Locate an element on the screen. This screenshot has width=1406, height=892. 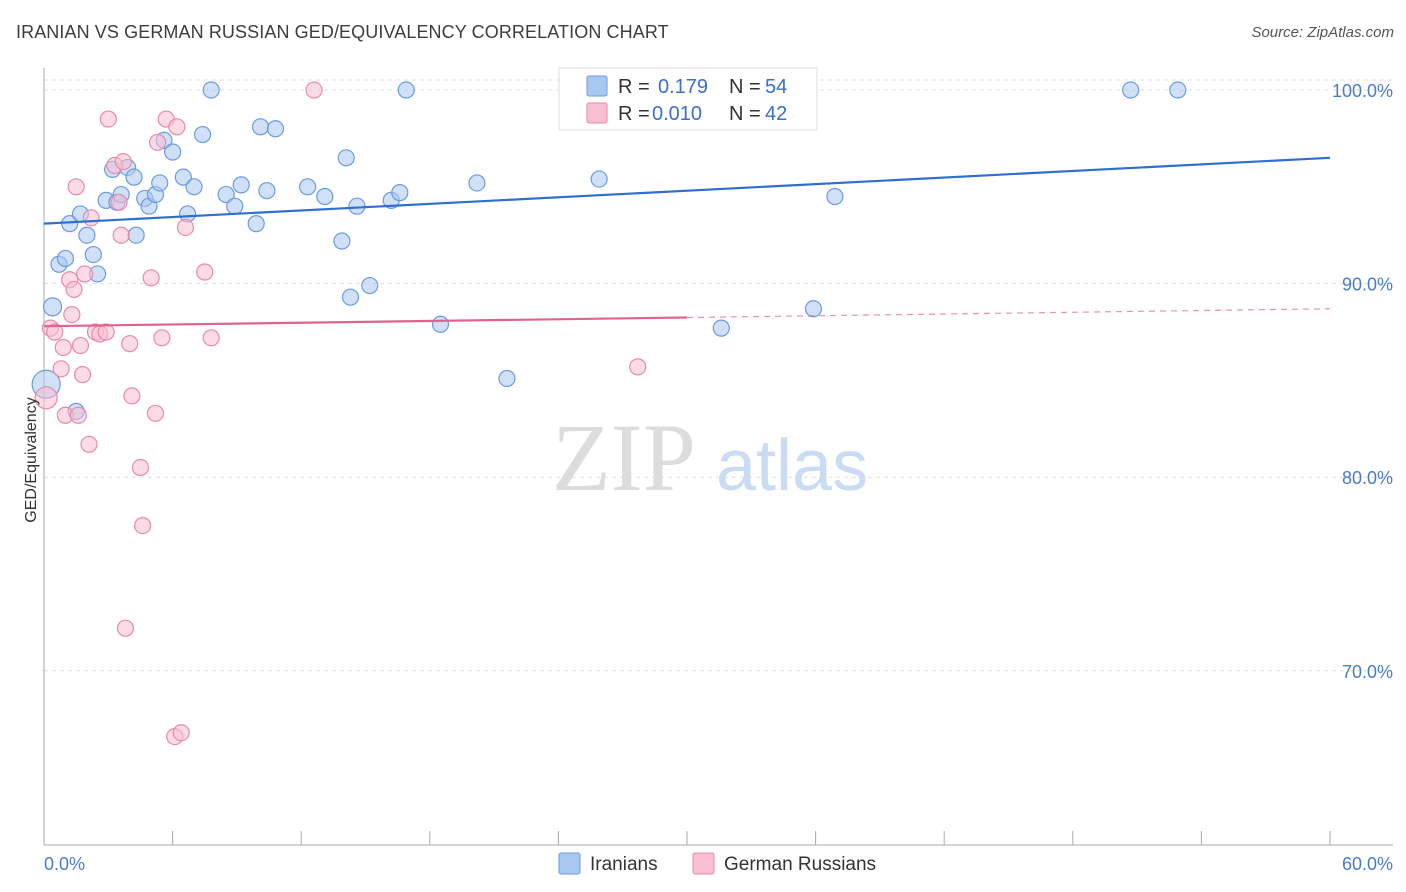
legend-r-label-2: R = is located at coordinates (634, 114).